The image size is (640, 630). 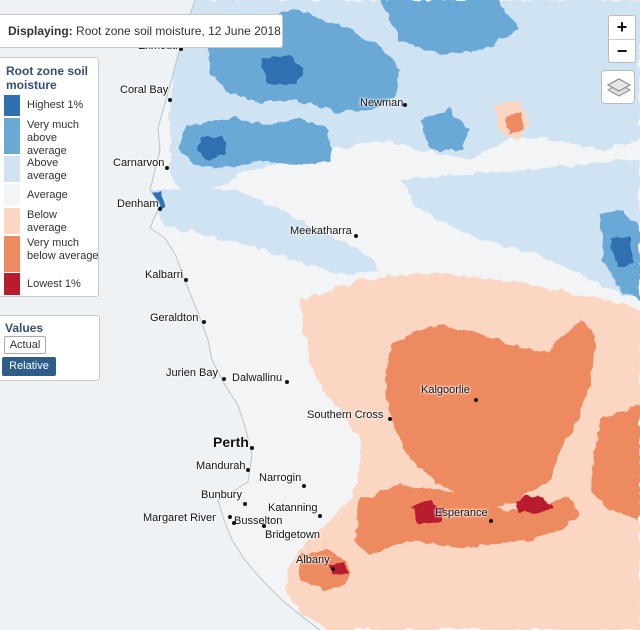 I want to click on town-label: Mandurah, so click(x=221, y=466).